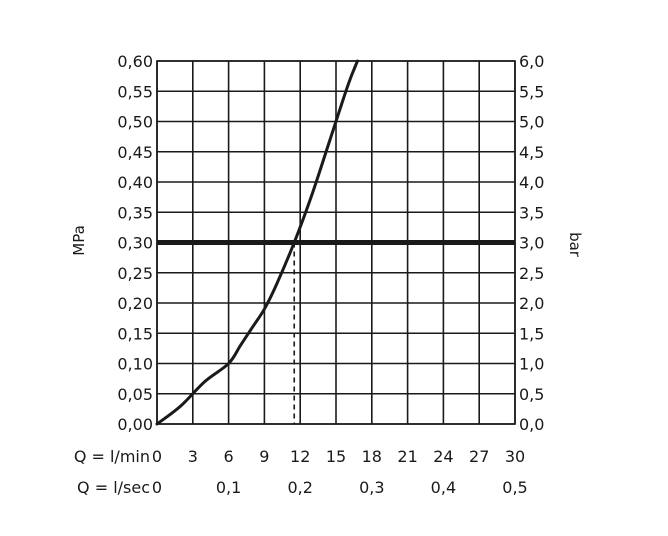 This screenshot has width=668, height=536. I want to click on y-tick-label-bar: 1,5, so click(531, 333).